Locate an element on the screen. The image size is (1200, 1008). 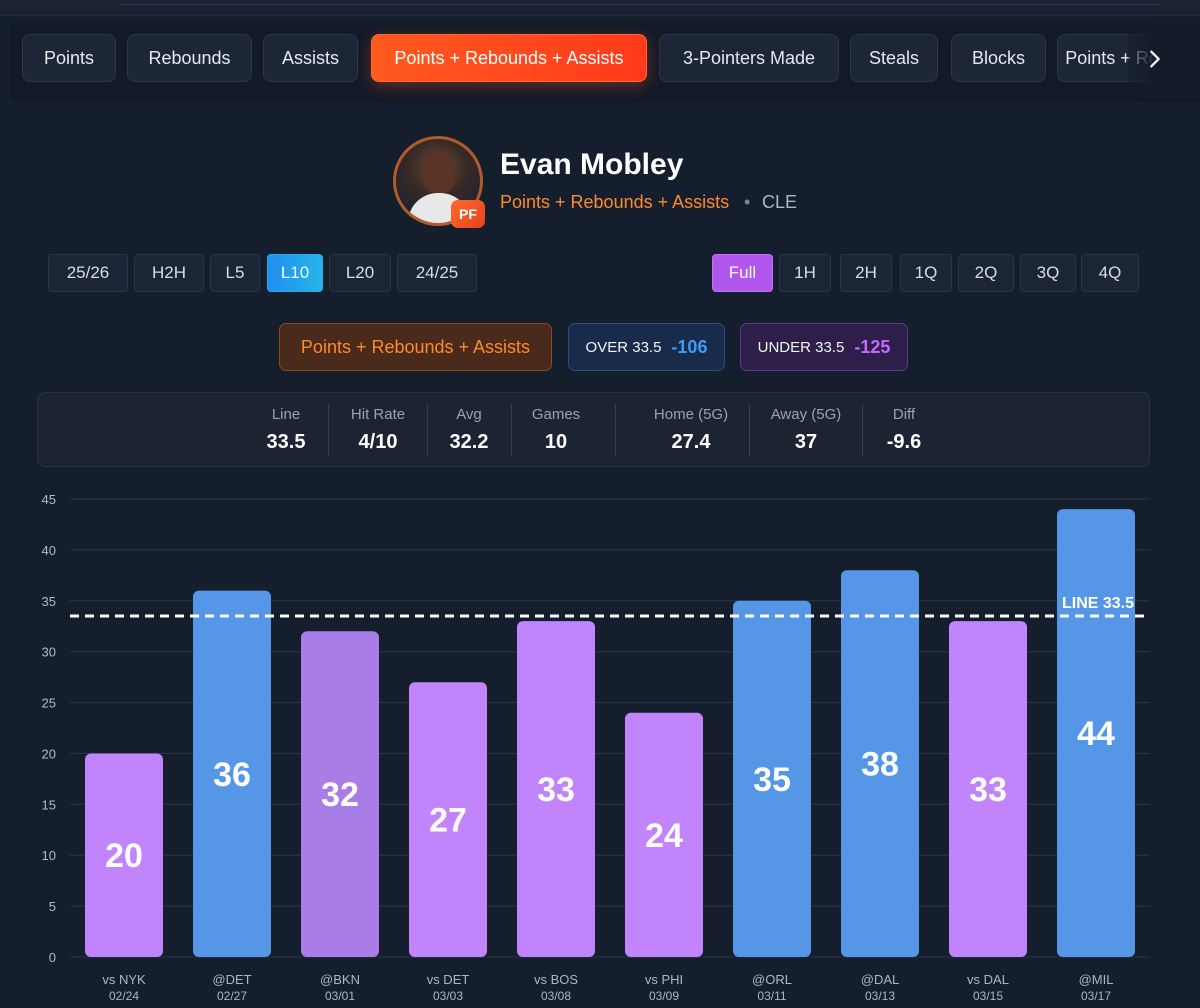
stat-hit-rate-label: Hit Rate is located at coordinates (378, 414).